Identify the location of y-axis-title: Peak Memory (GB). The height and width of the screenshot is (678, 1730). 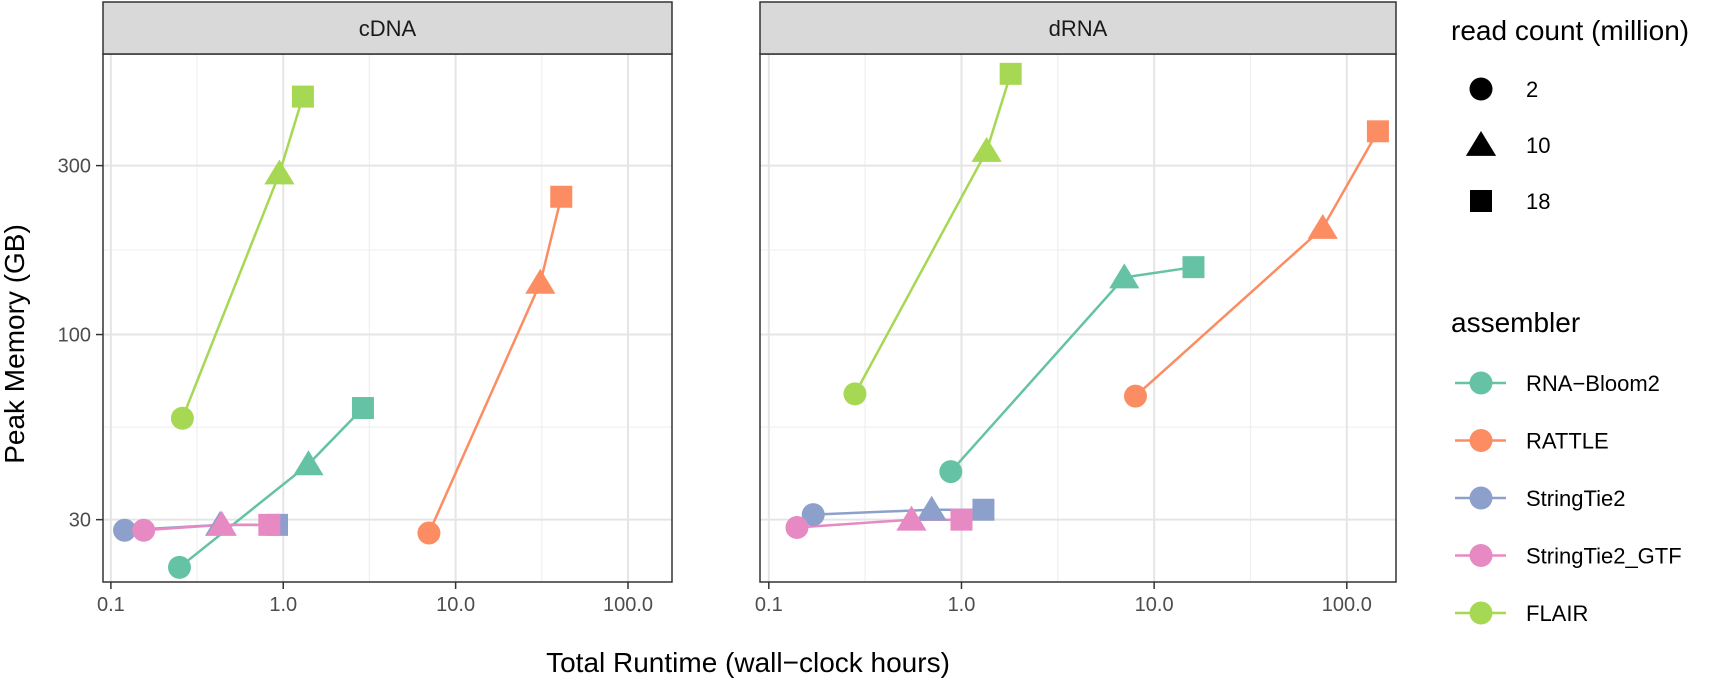
(15, 344).